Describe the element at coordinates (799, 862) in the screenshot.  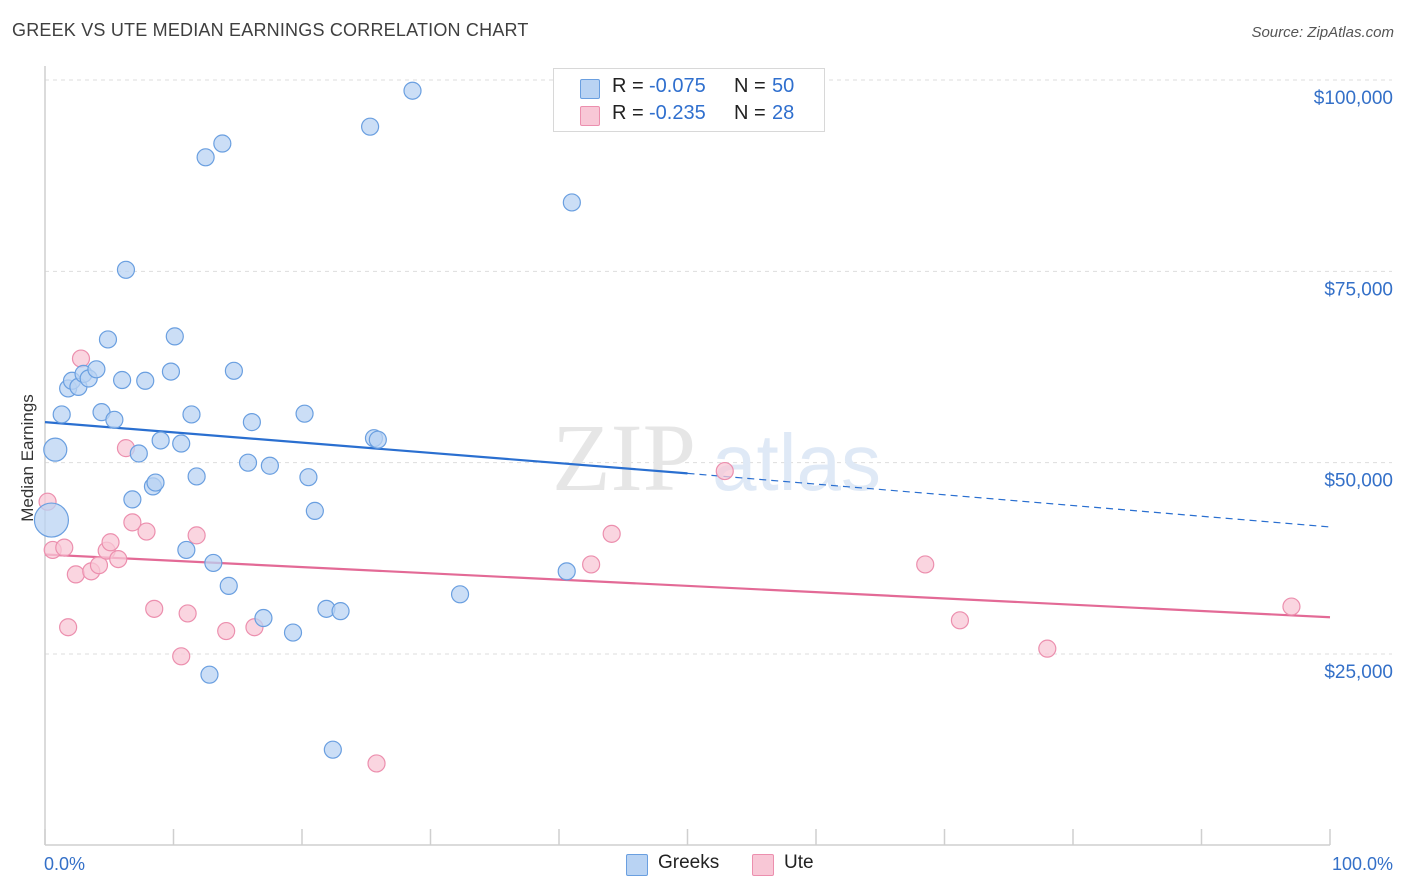
I see `ute-label: Ute` at that location.